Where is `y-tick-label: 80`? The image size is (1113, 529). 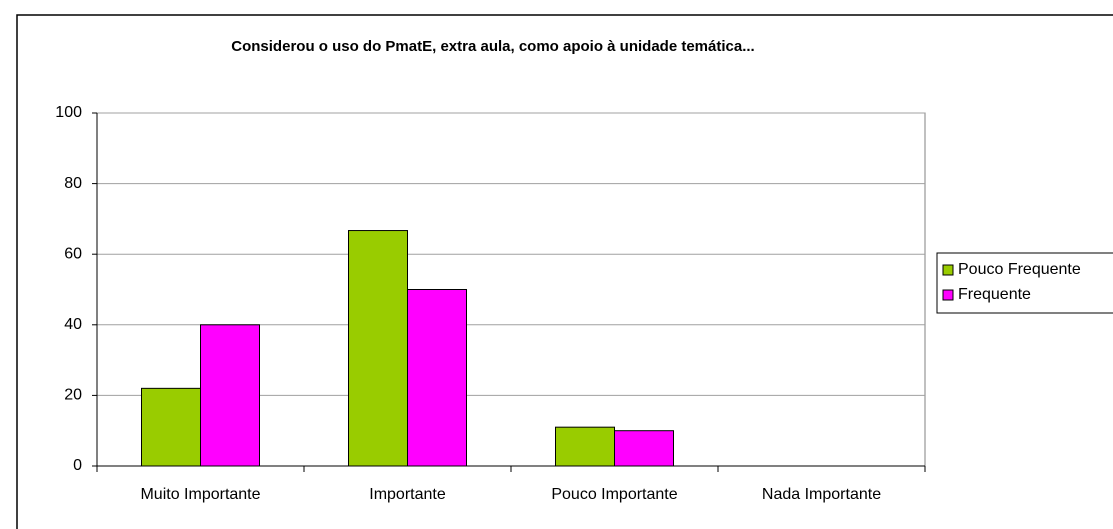 y-tick-label: 80 is located at coordinates (73, 183).